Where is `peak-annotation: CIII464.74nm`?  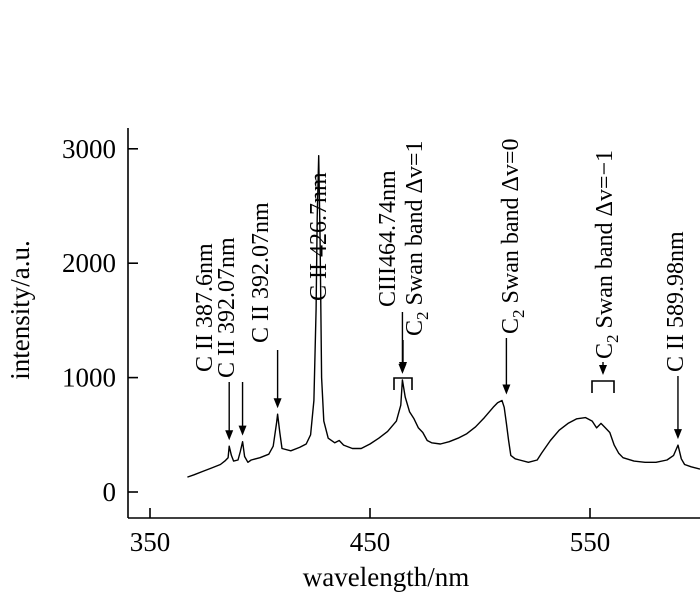
peak-annotation: CIII464.74nm is located at coordinates (391, 272).